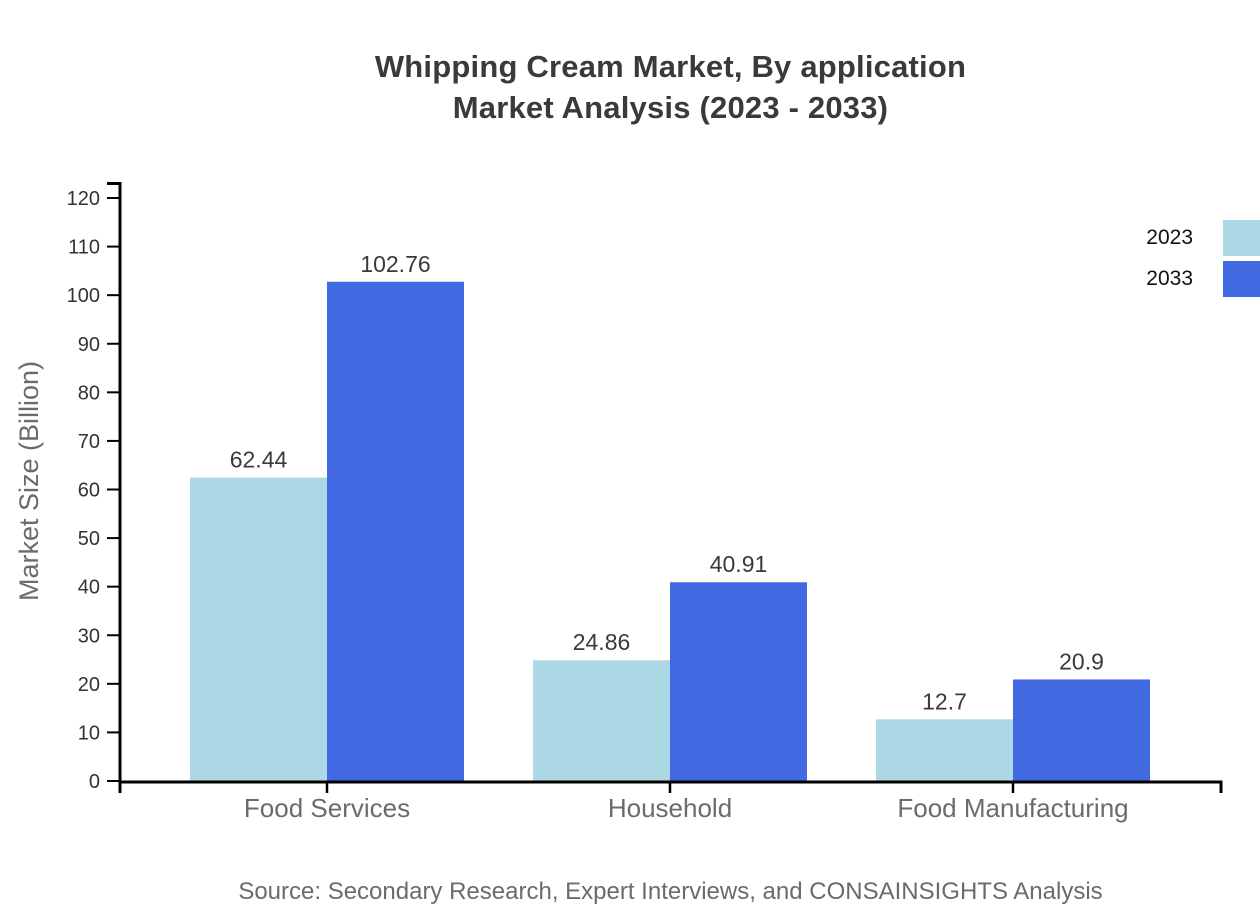  I want to click on y-axis-tick-label: 10, so click(89, 733).